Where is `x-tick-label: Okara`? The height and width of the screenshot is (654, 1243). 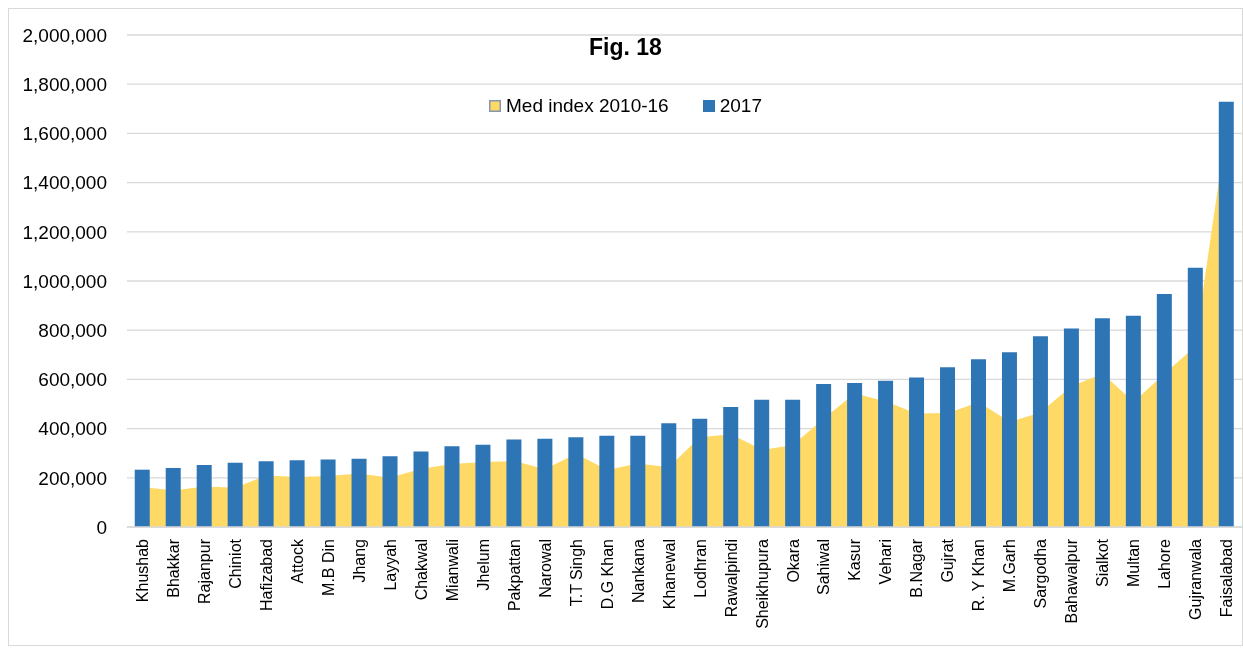
x-tick-label: Okara is located at coordinates (793, 560).